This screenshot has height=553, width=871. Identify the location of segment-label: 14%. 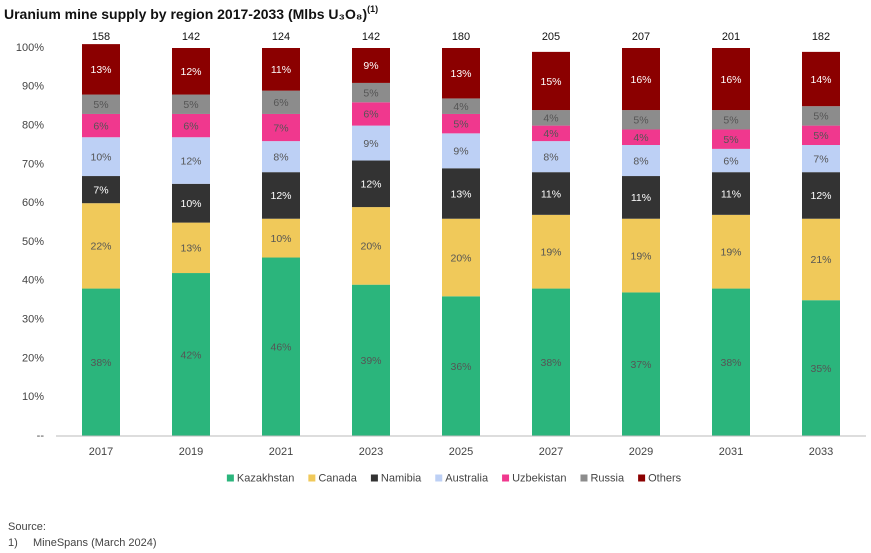
(820, 80).